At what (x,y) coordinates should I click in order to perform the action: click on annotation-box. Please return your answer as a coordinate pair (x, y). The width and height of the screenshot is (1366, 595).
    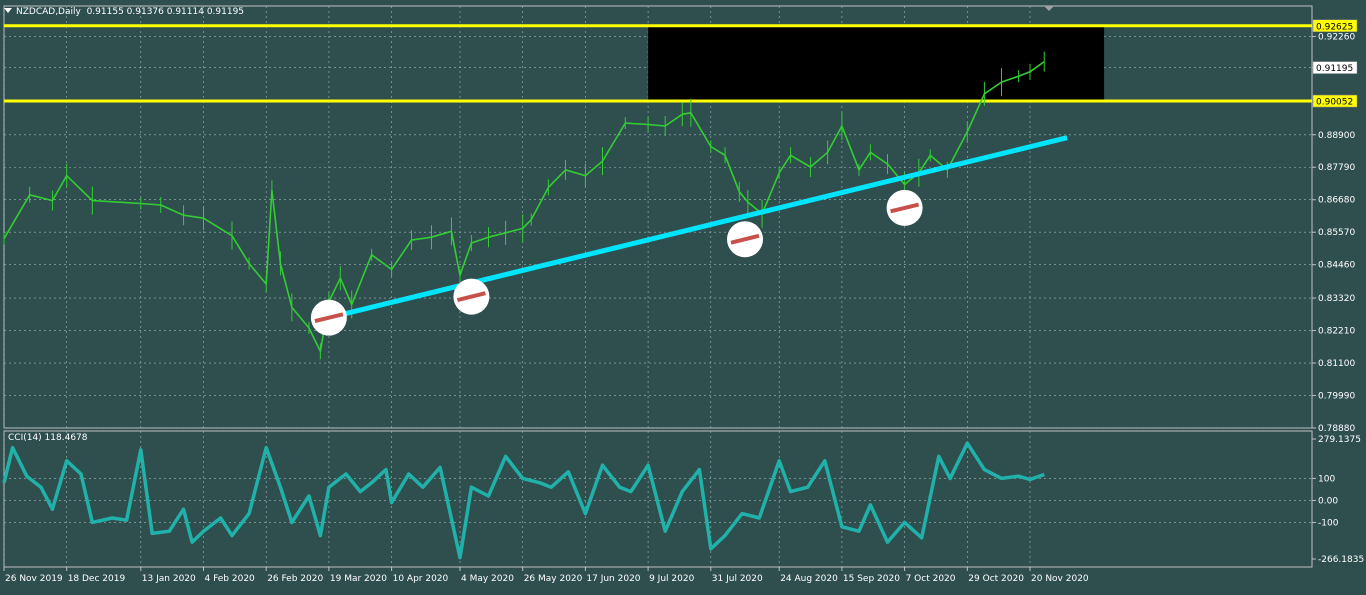
    Looking at the image, I should click on (876, 63).